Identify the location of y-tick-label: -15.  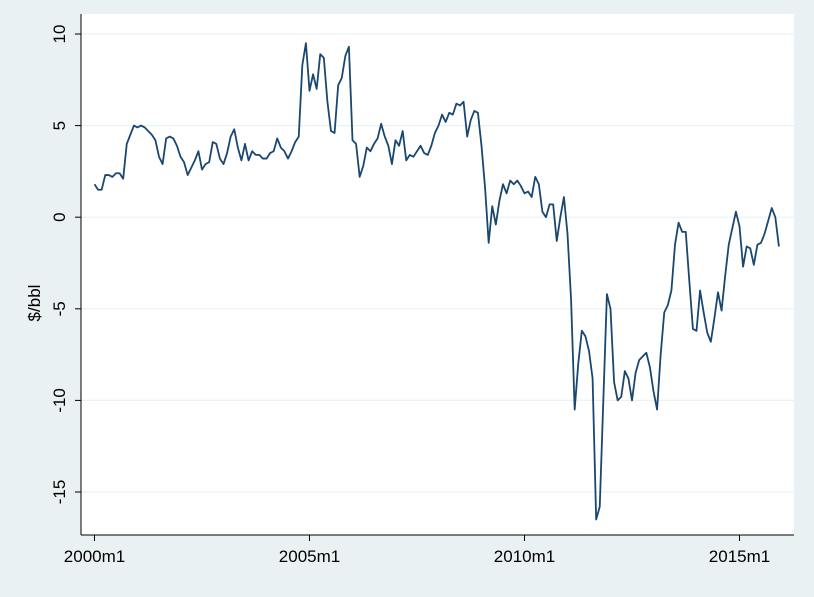
(59, 492).